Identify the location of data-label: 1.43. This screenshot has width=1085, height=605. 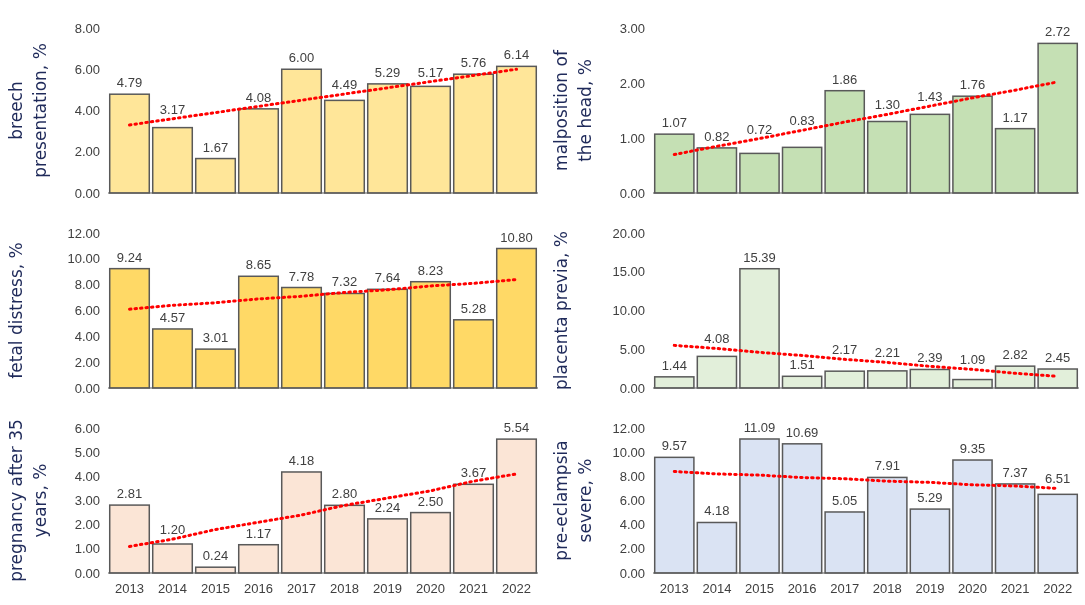
(930, 97).